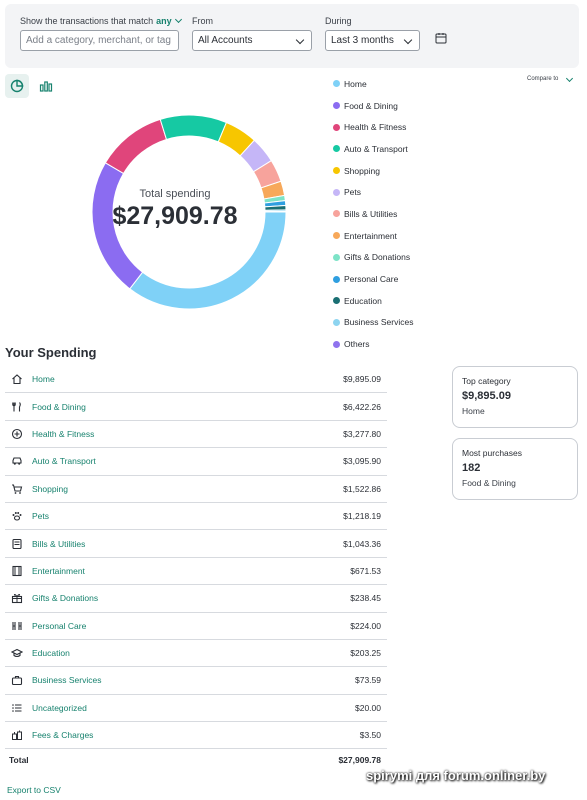  Describe the element at coordinates (418, 106) in the screenshot. I see `legend-item: Food & Dining` at that location.